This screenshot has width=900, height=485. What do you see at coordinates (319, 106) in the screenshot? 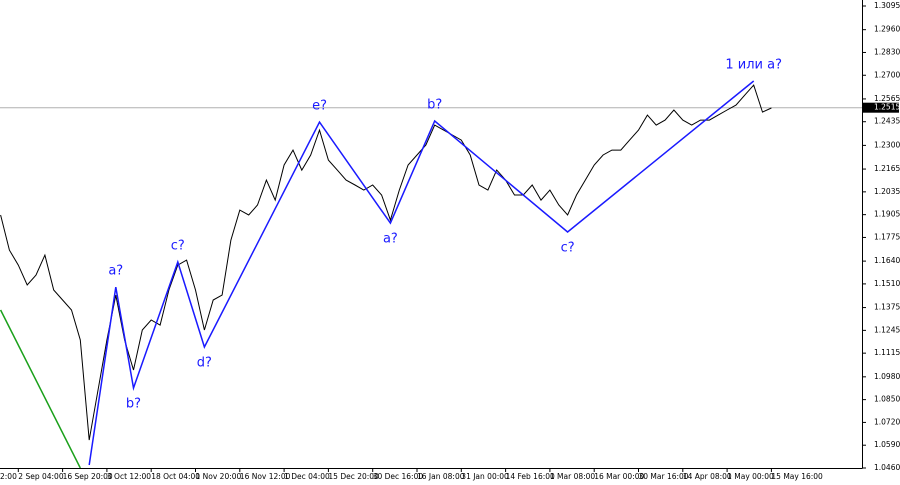
I see `wave-label: e?` at bounding box center [319, 106].